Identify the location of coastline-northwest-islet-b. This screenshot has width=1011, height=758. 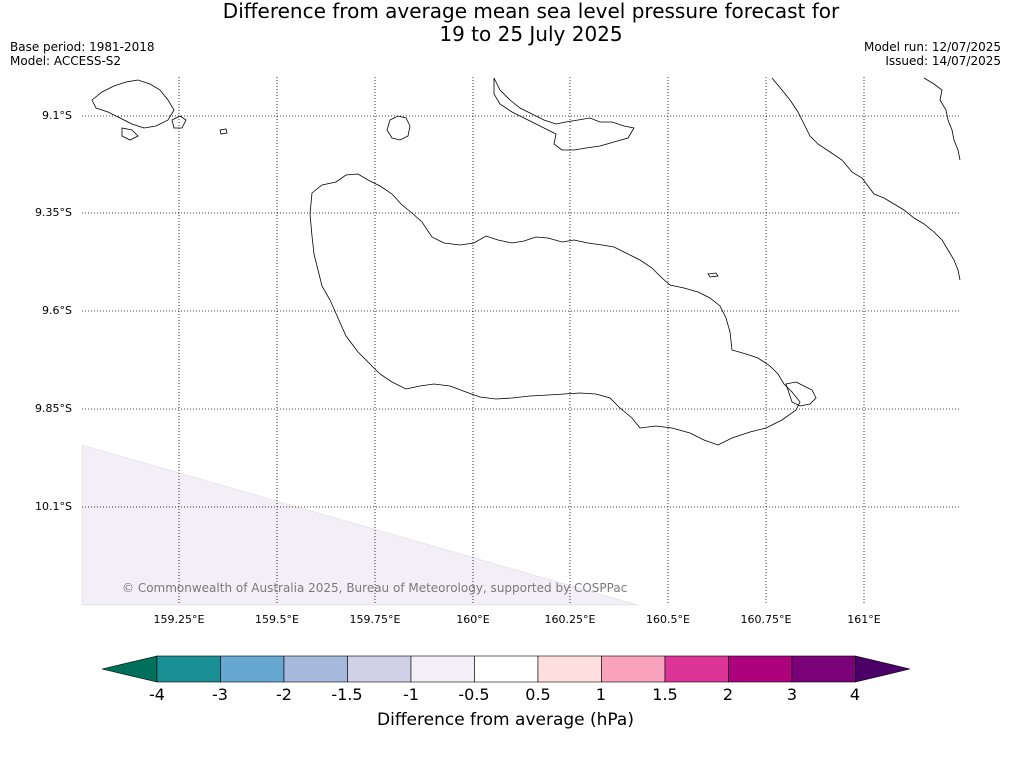
(179, 122).